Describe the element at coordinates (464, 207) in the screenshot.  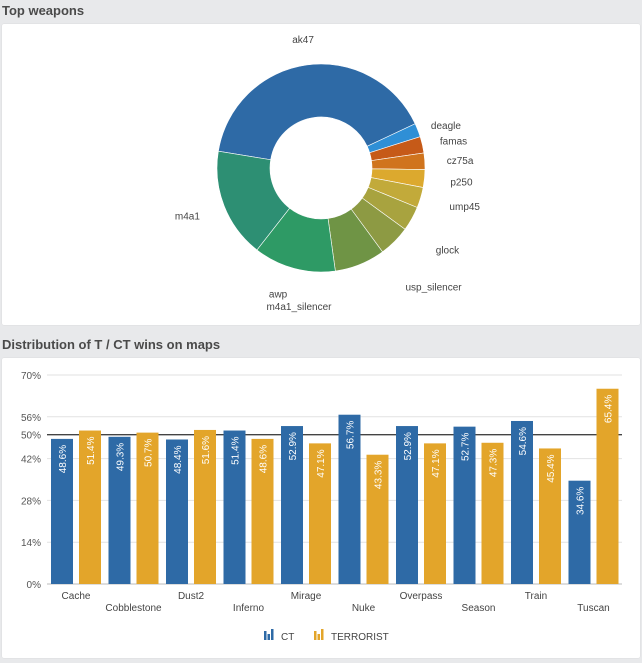
I see `donut-label-ump45: ump45` at that location.